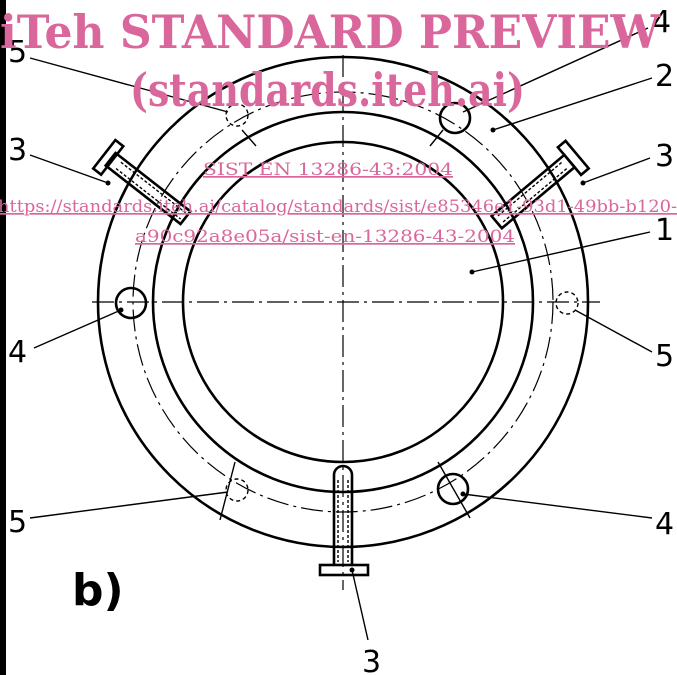 Image resolution: width=677 pixels, height=675 pixels. What do you see at coordinates (664, 230) in the screenshot?
I see `callout-1: 1` at bounding box center [664, 230].